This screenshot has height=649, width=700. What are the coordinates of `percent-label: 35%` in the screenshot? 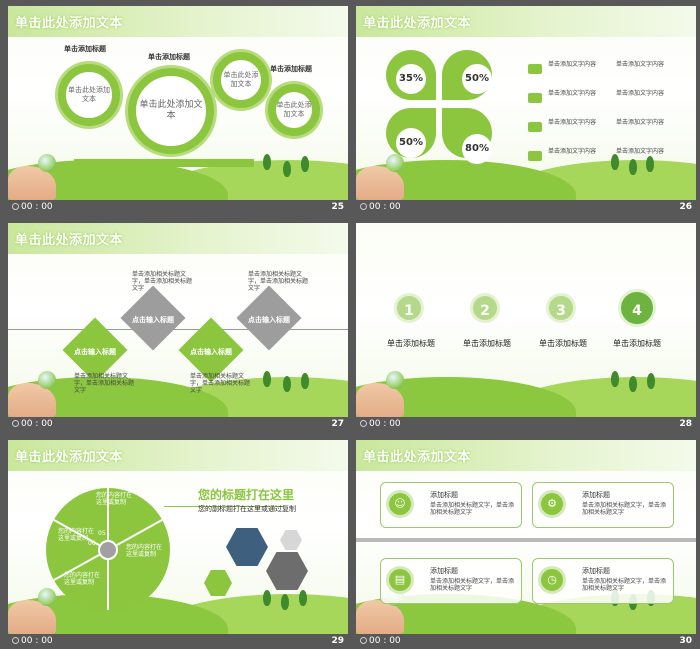 It's located at (411, 79).